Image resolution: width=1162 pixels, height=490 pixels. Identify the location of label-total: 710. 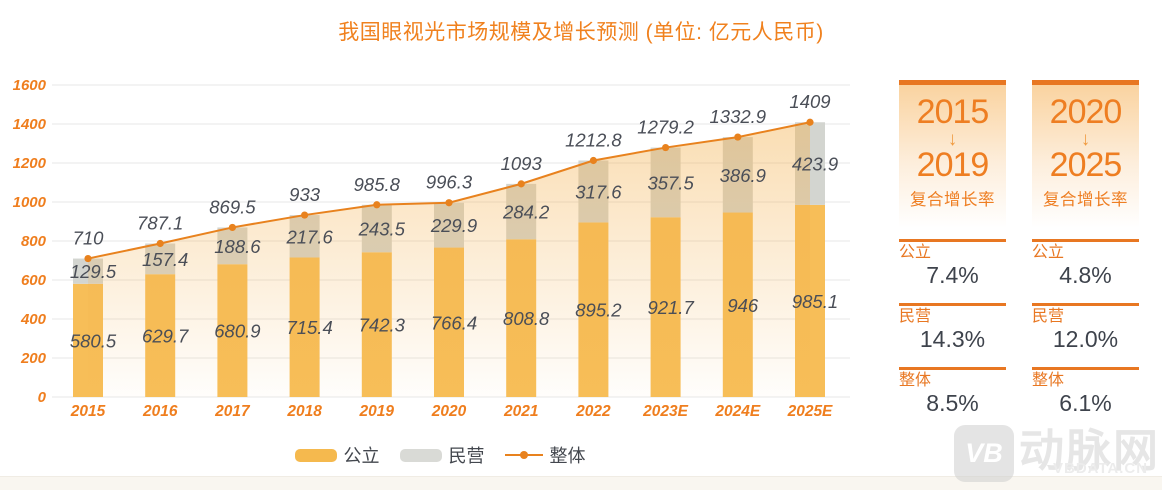
(89, 238).